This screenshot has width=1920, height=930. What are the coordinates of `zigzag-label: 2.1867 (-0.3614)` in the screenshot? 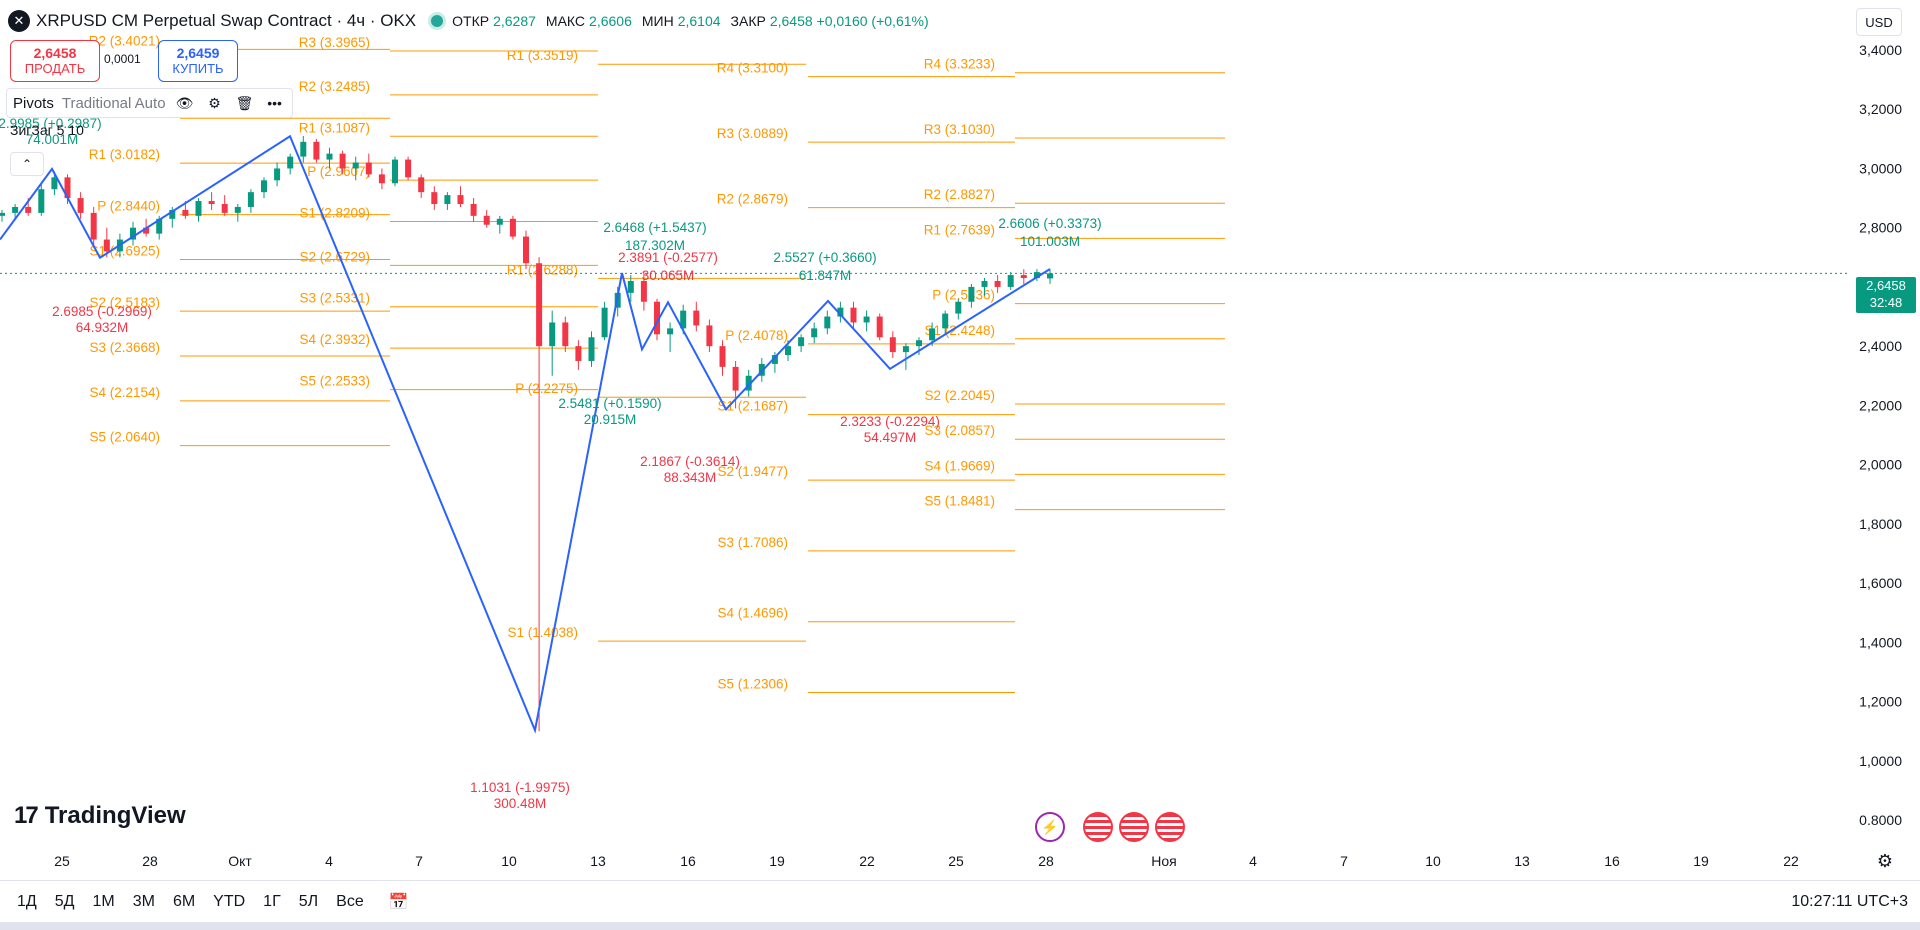 It's located at (690, 461).